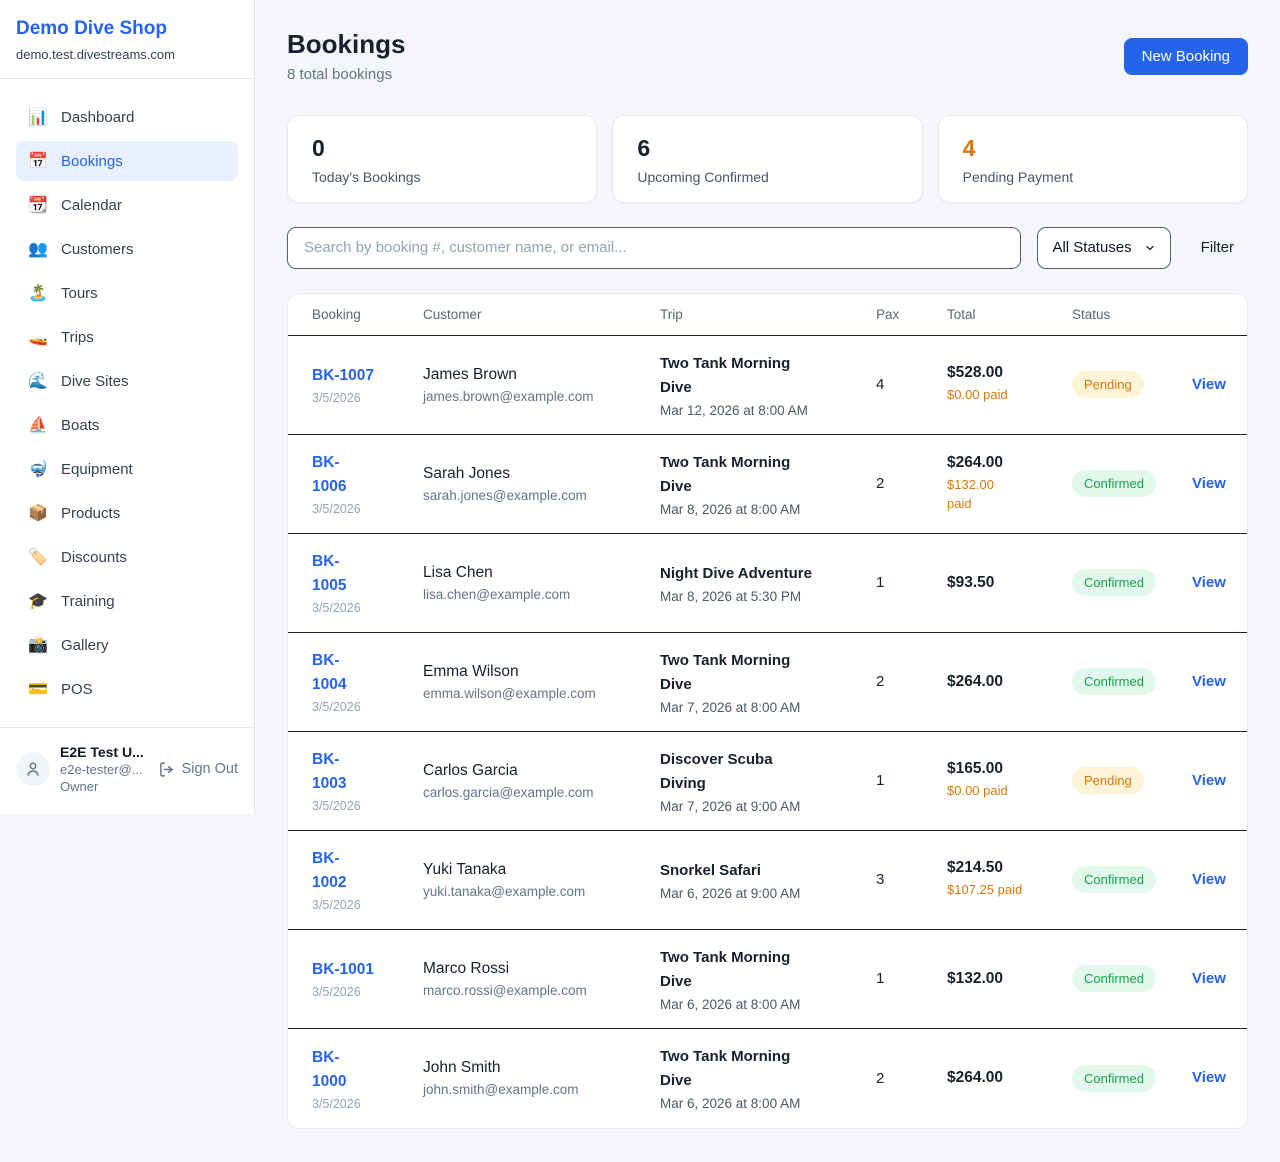  What do you see at coordinates (91, 205) in the screenshot?
I see `sidebar-item-label: Calendar` at bounding box center [91, 205].